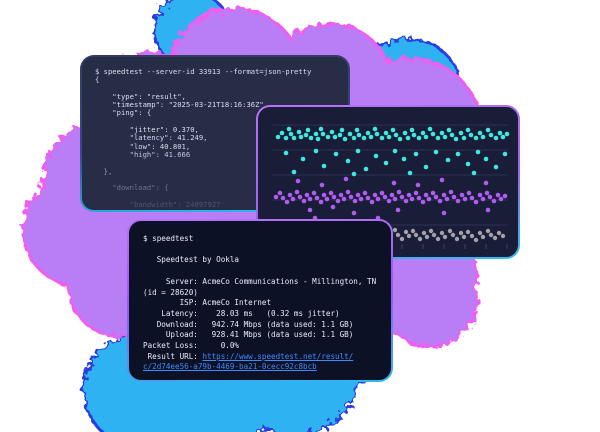 The image size is (600, 432). What do you see at coordinates (182, 105) in the screenshot?
I see `terminal-line: "timestamp": "2025-03-21T18:16:36Z",` at bounding box center [182, 105].